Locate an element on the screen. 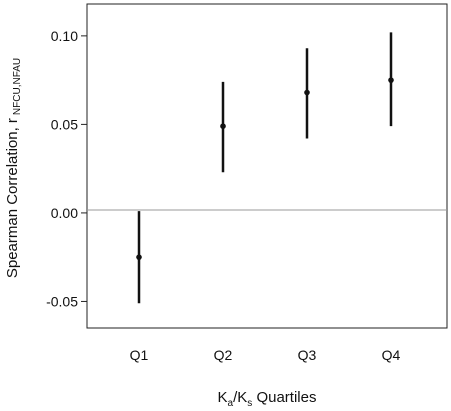  y-tick-label: 0.00 is located at coordinates (64, 213).